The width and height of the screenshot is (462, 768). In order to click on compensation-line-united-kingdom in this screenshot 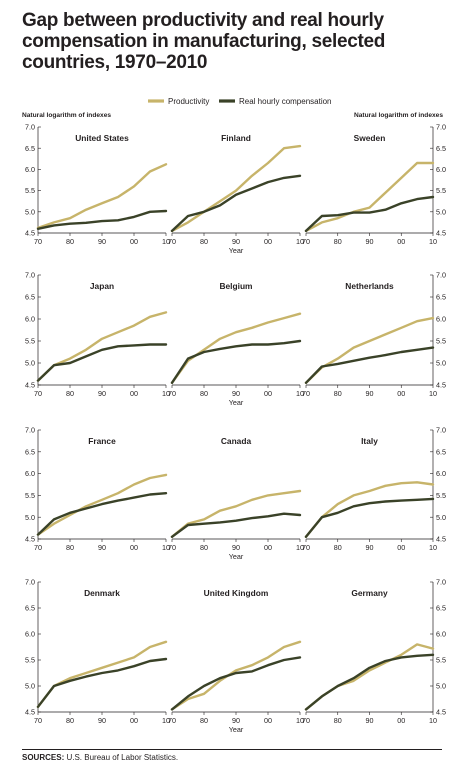, I will do `click(236, 683)`.